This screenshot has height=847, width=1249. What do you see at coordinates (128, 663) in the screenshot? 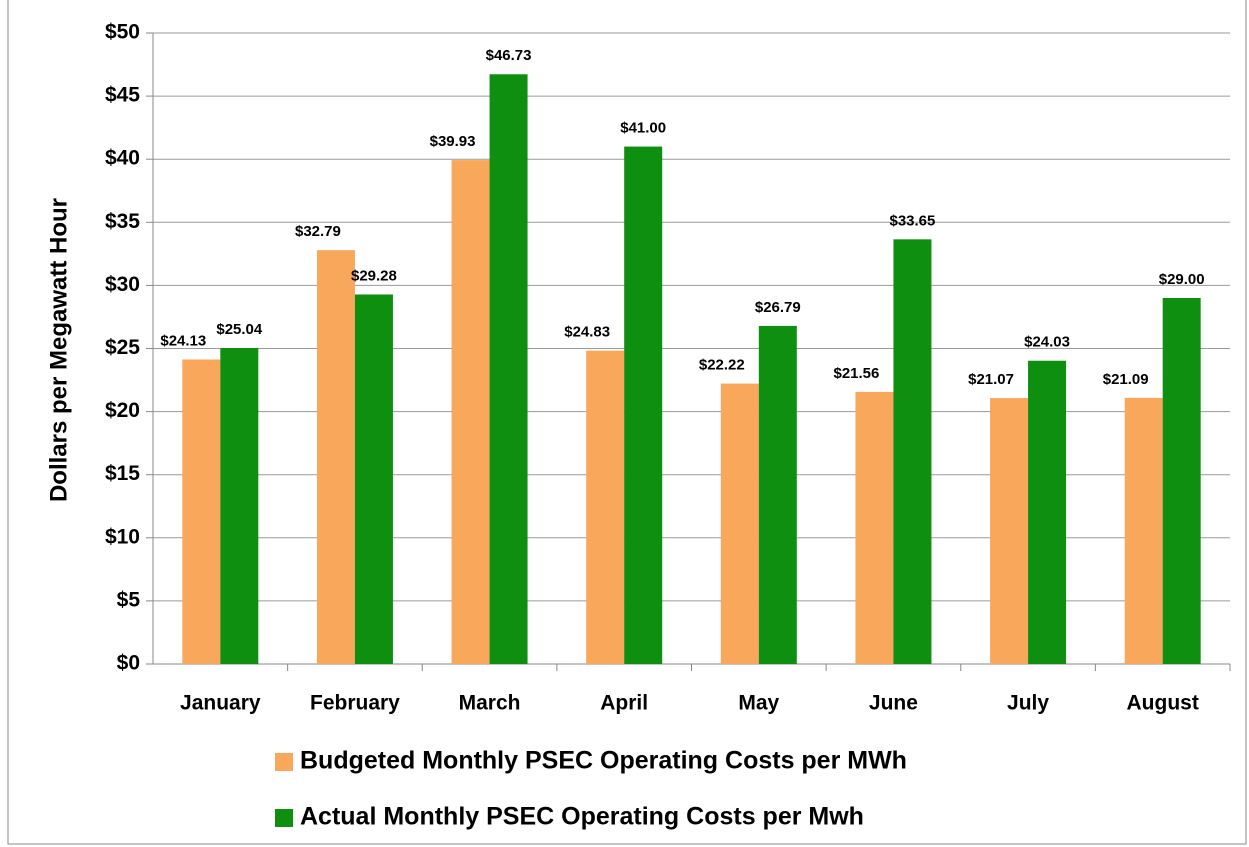
I see `y-tick-label: $0` at bounding box center [128, 663].